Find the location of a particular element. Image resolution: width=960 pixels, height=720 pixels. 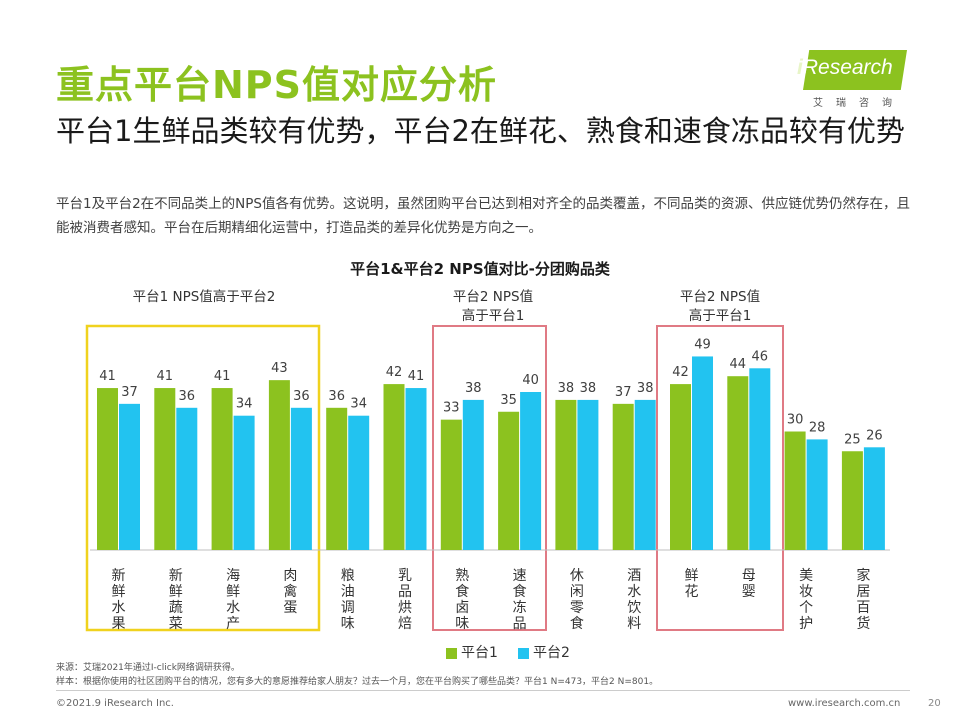

category-label-12-char-2: 个 is located at coordinates (806, 608).